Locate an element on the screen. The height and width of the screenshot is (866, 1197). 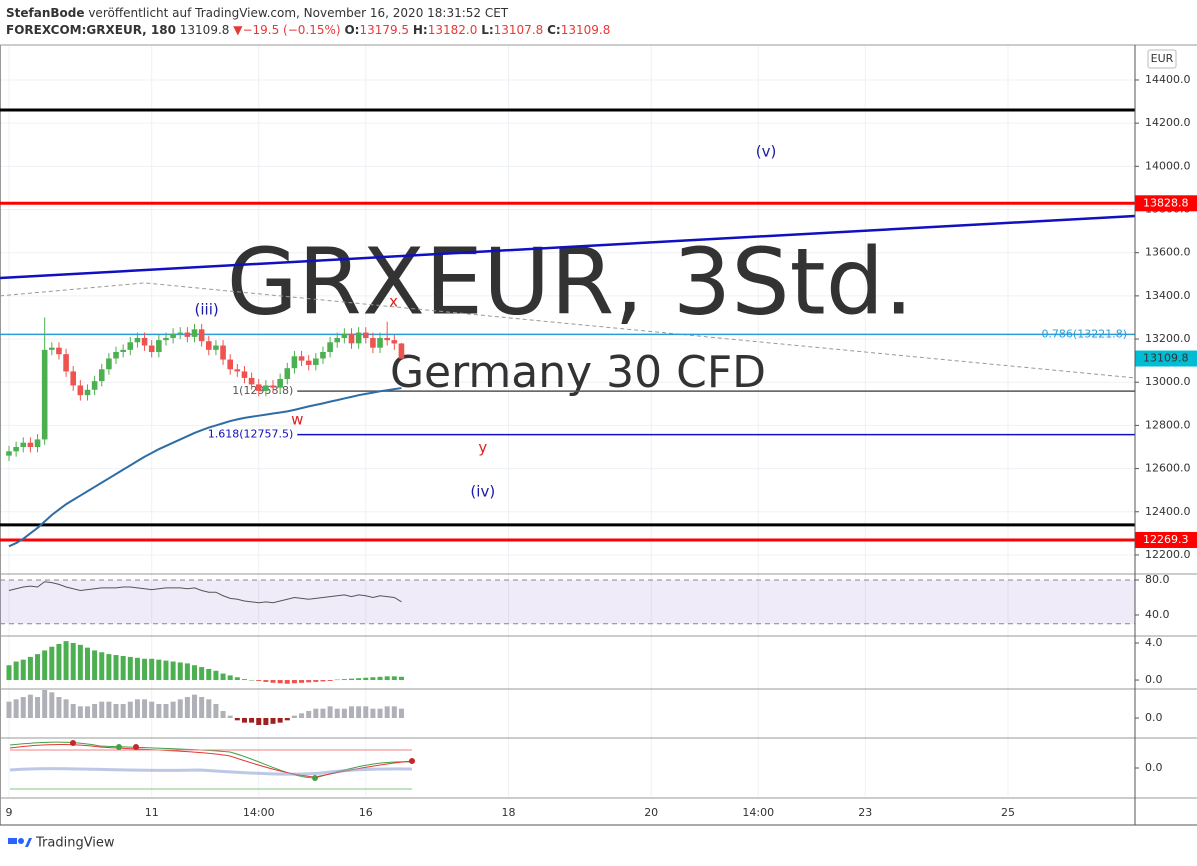
currency-box is located at coordinates (1162, 59).